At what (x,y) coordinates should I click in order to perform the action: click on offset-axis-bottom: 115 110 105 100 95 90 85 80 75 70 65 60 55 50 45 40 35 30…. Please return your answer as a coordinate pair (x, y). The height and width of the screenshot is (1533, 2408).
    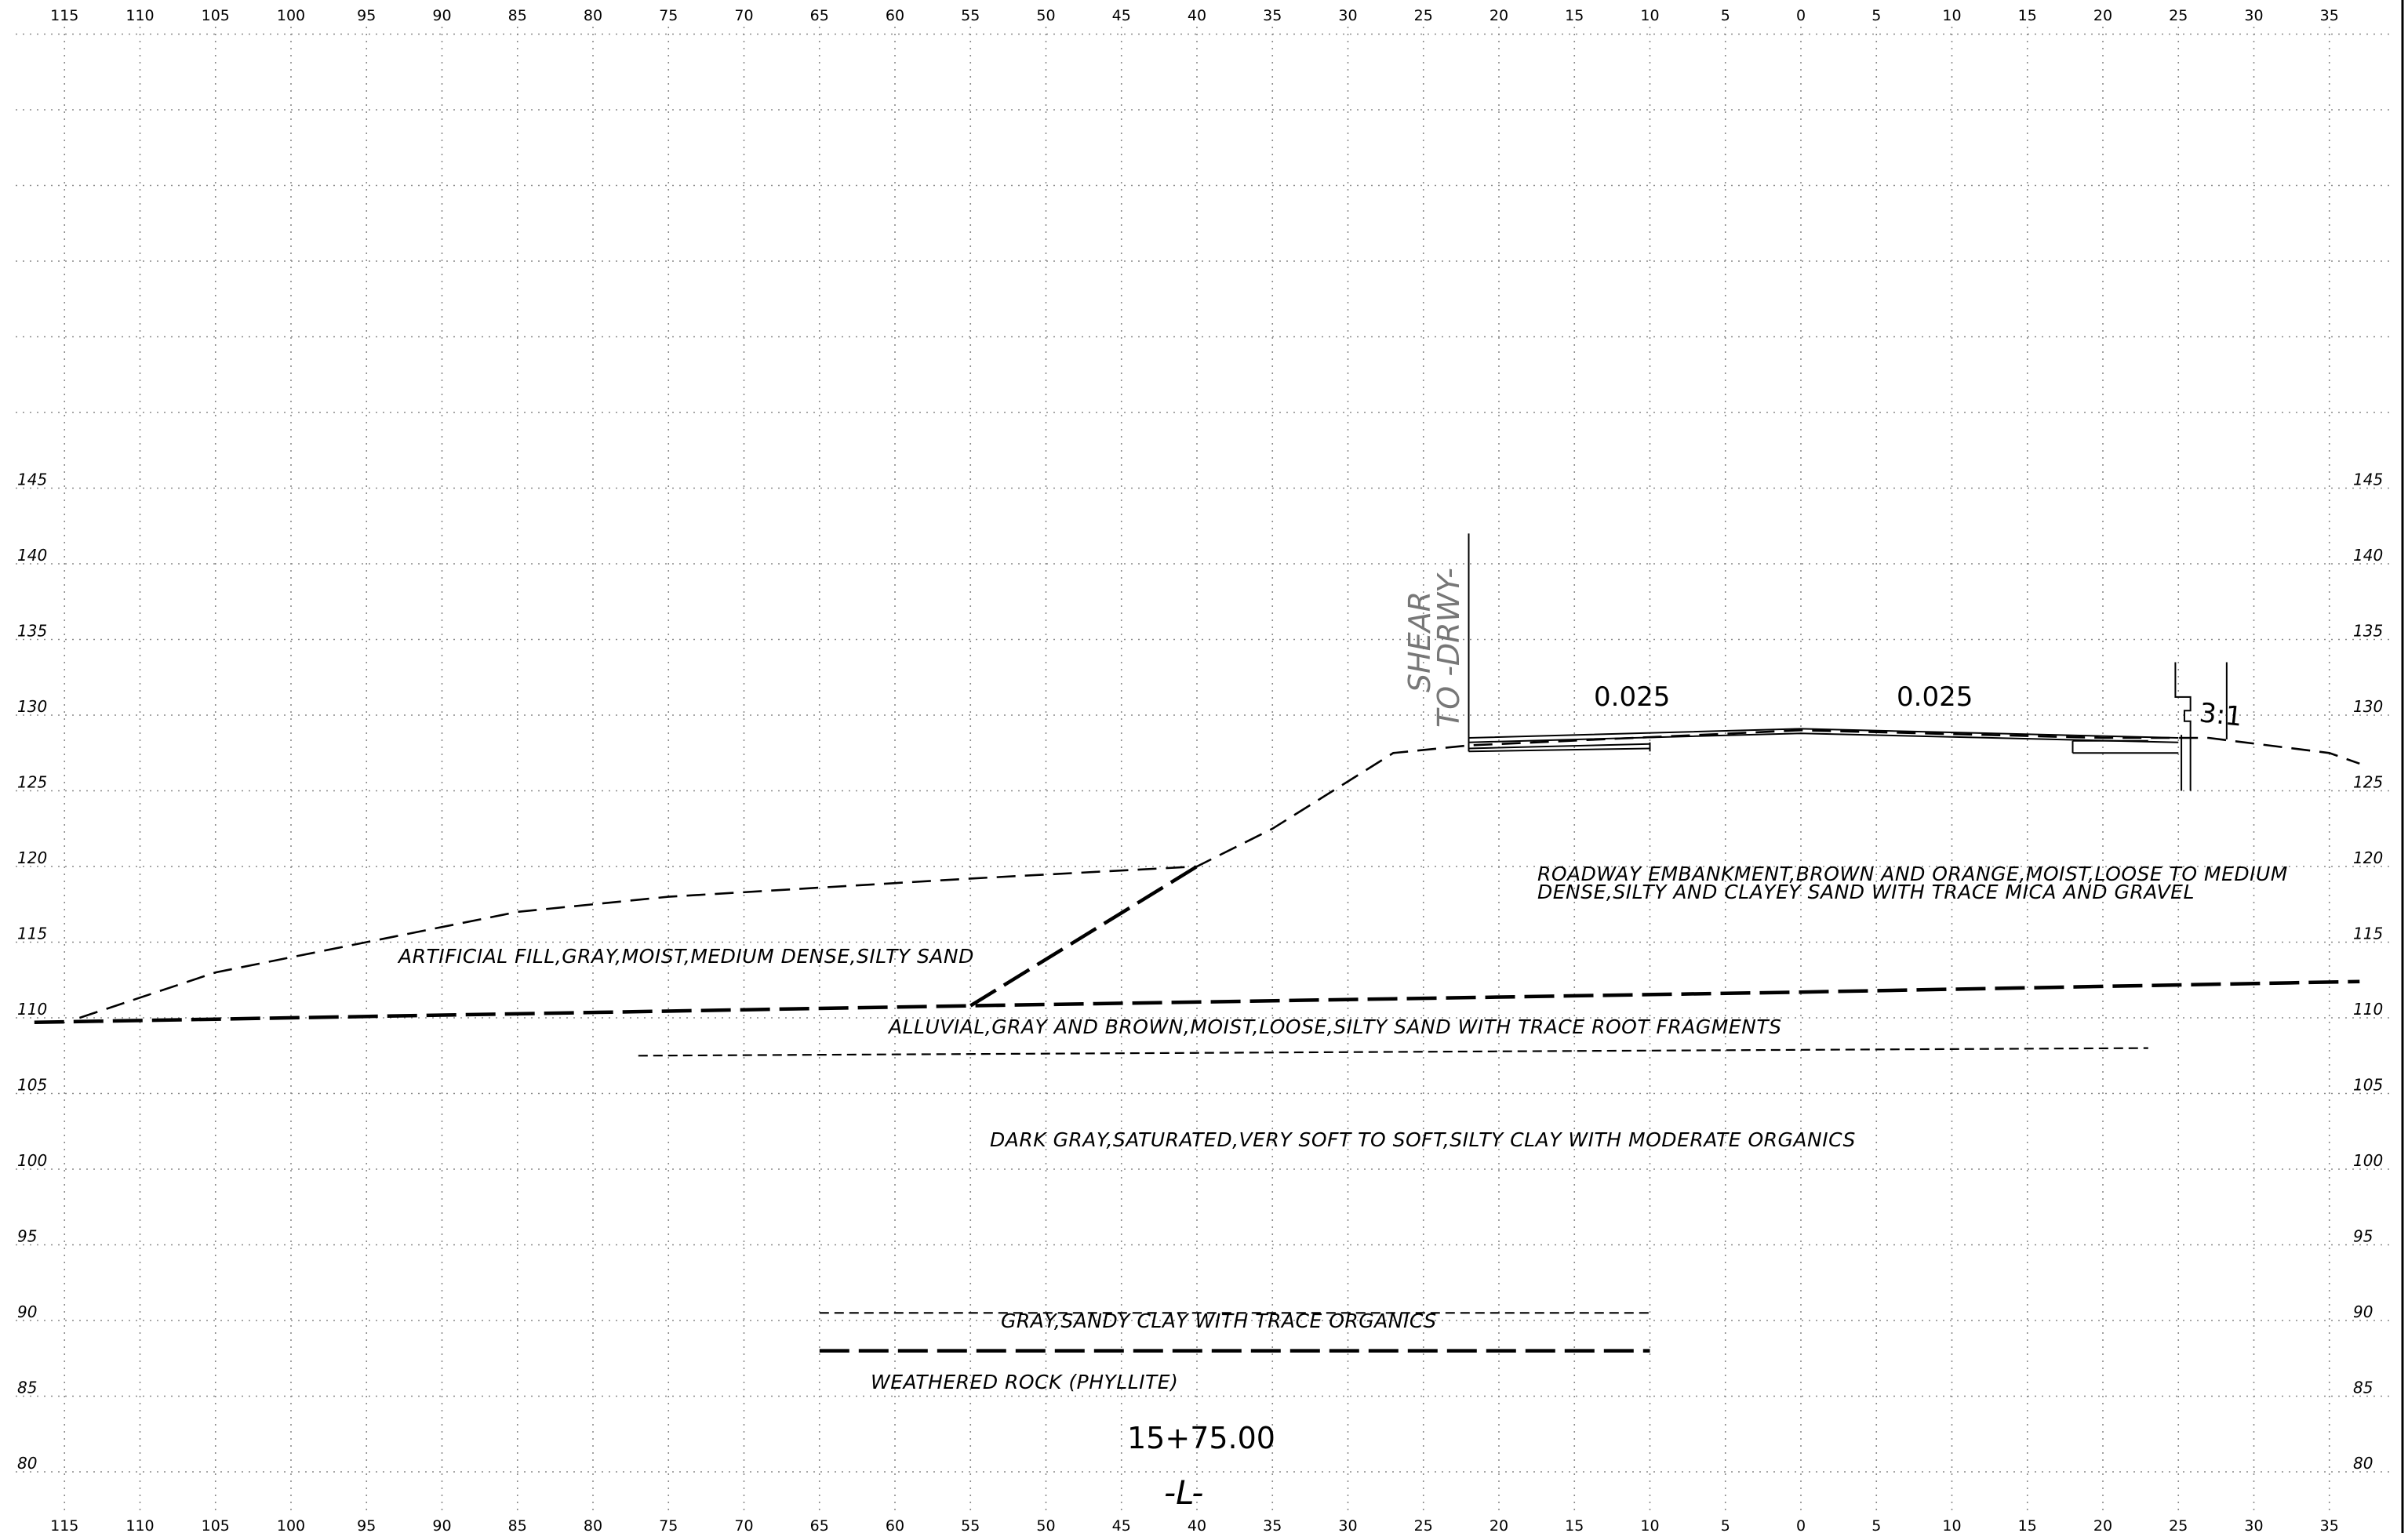
    Looking at the image, I should click on (1195, 1525).